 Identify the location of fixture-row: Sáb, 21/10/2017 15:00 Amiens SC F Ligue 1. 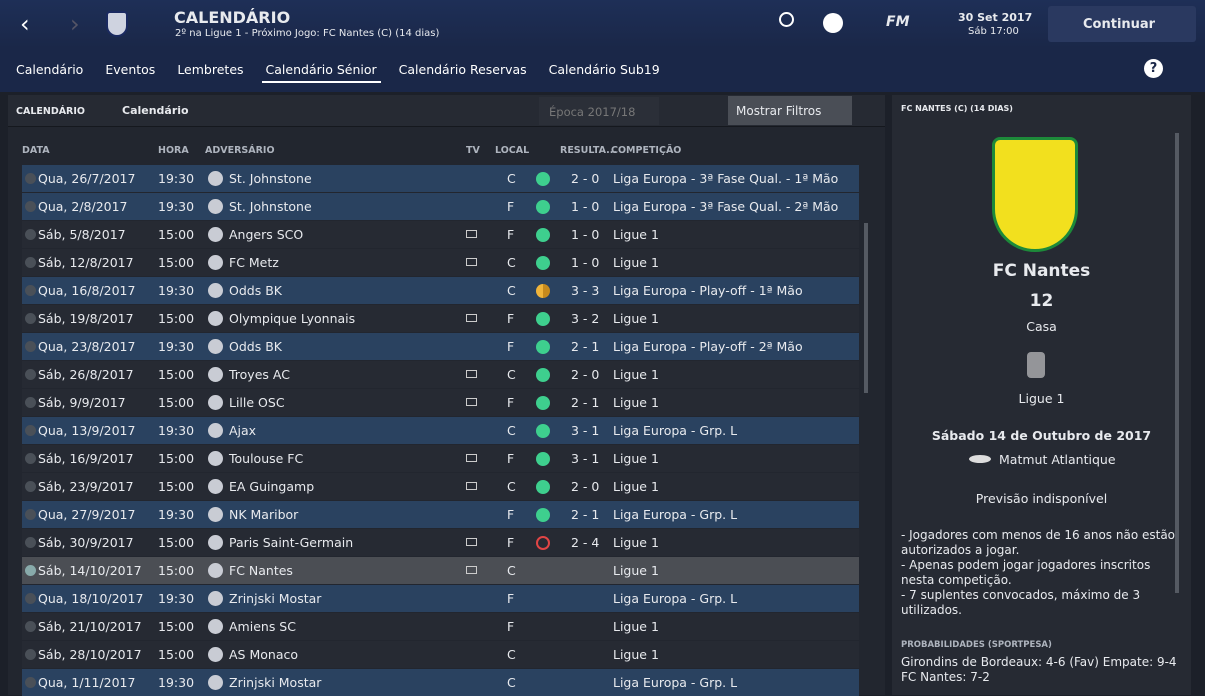
(440, 626).